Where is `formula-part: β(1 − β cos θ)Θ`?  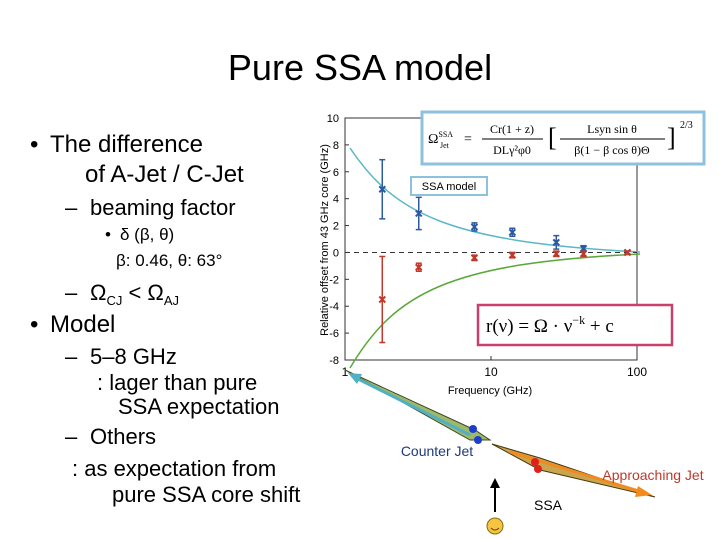 formula-part: β(1 − β cos θ)Θ is located at coordinates (612, 150).